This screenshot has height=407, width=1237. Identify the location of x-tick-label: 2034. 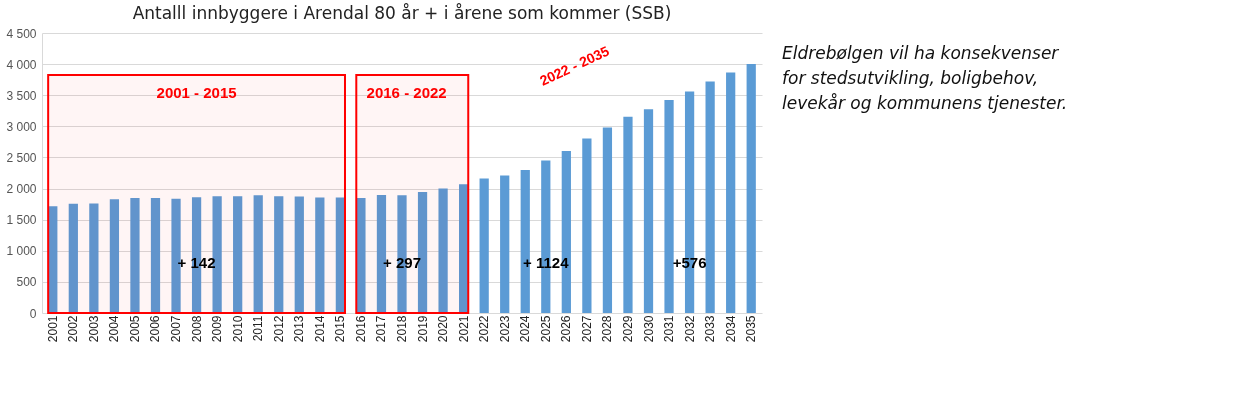
(730, 329).